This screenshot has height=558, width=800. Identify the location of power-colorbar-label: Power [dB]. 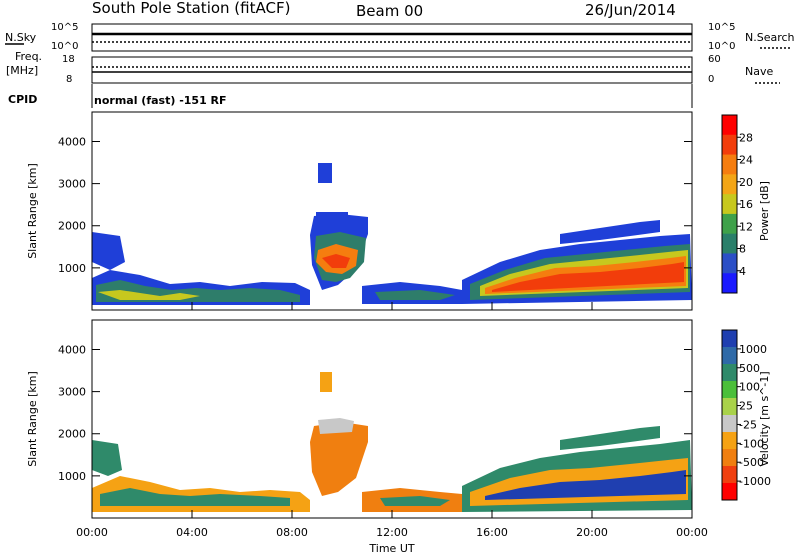
(764, 211).